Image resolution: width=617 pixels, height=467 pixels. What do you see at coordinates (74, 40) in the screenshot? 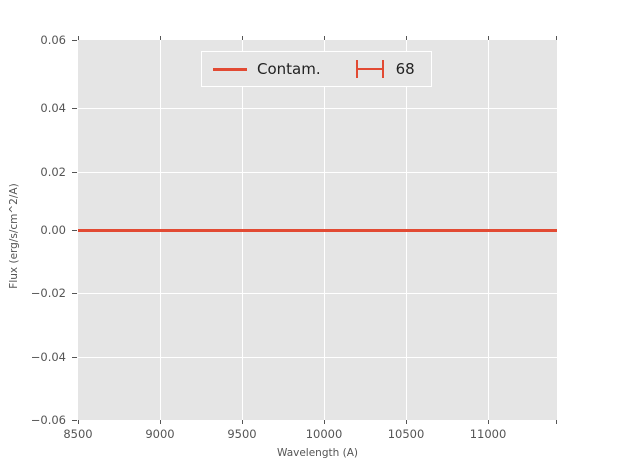
I see `tick-y-0.06` at bounding box center [74, 40].